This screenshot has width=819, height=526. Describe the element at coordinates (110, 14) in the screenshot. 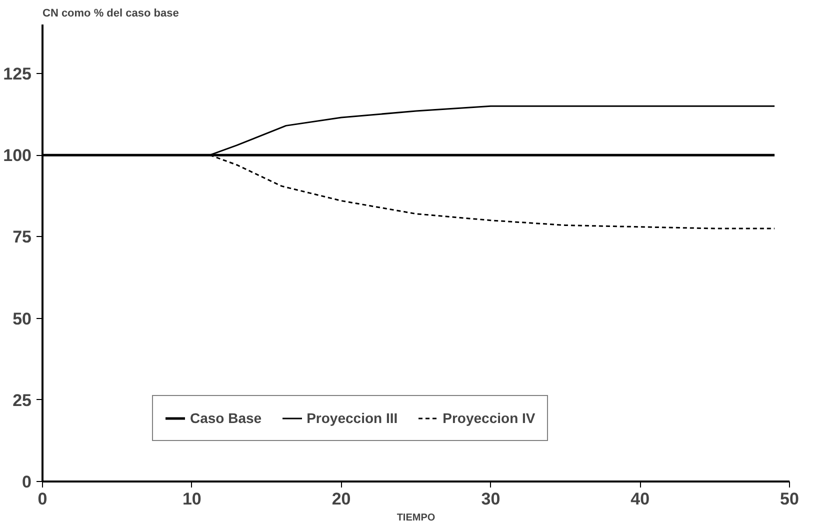

I see `y-axis-title: CN como % del caso base` at that location.